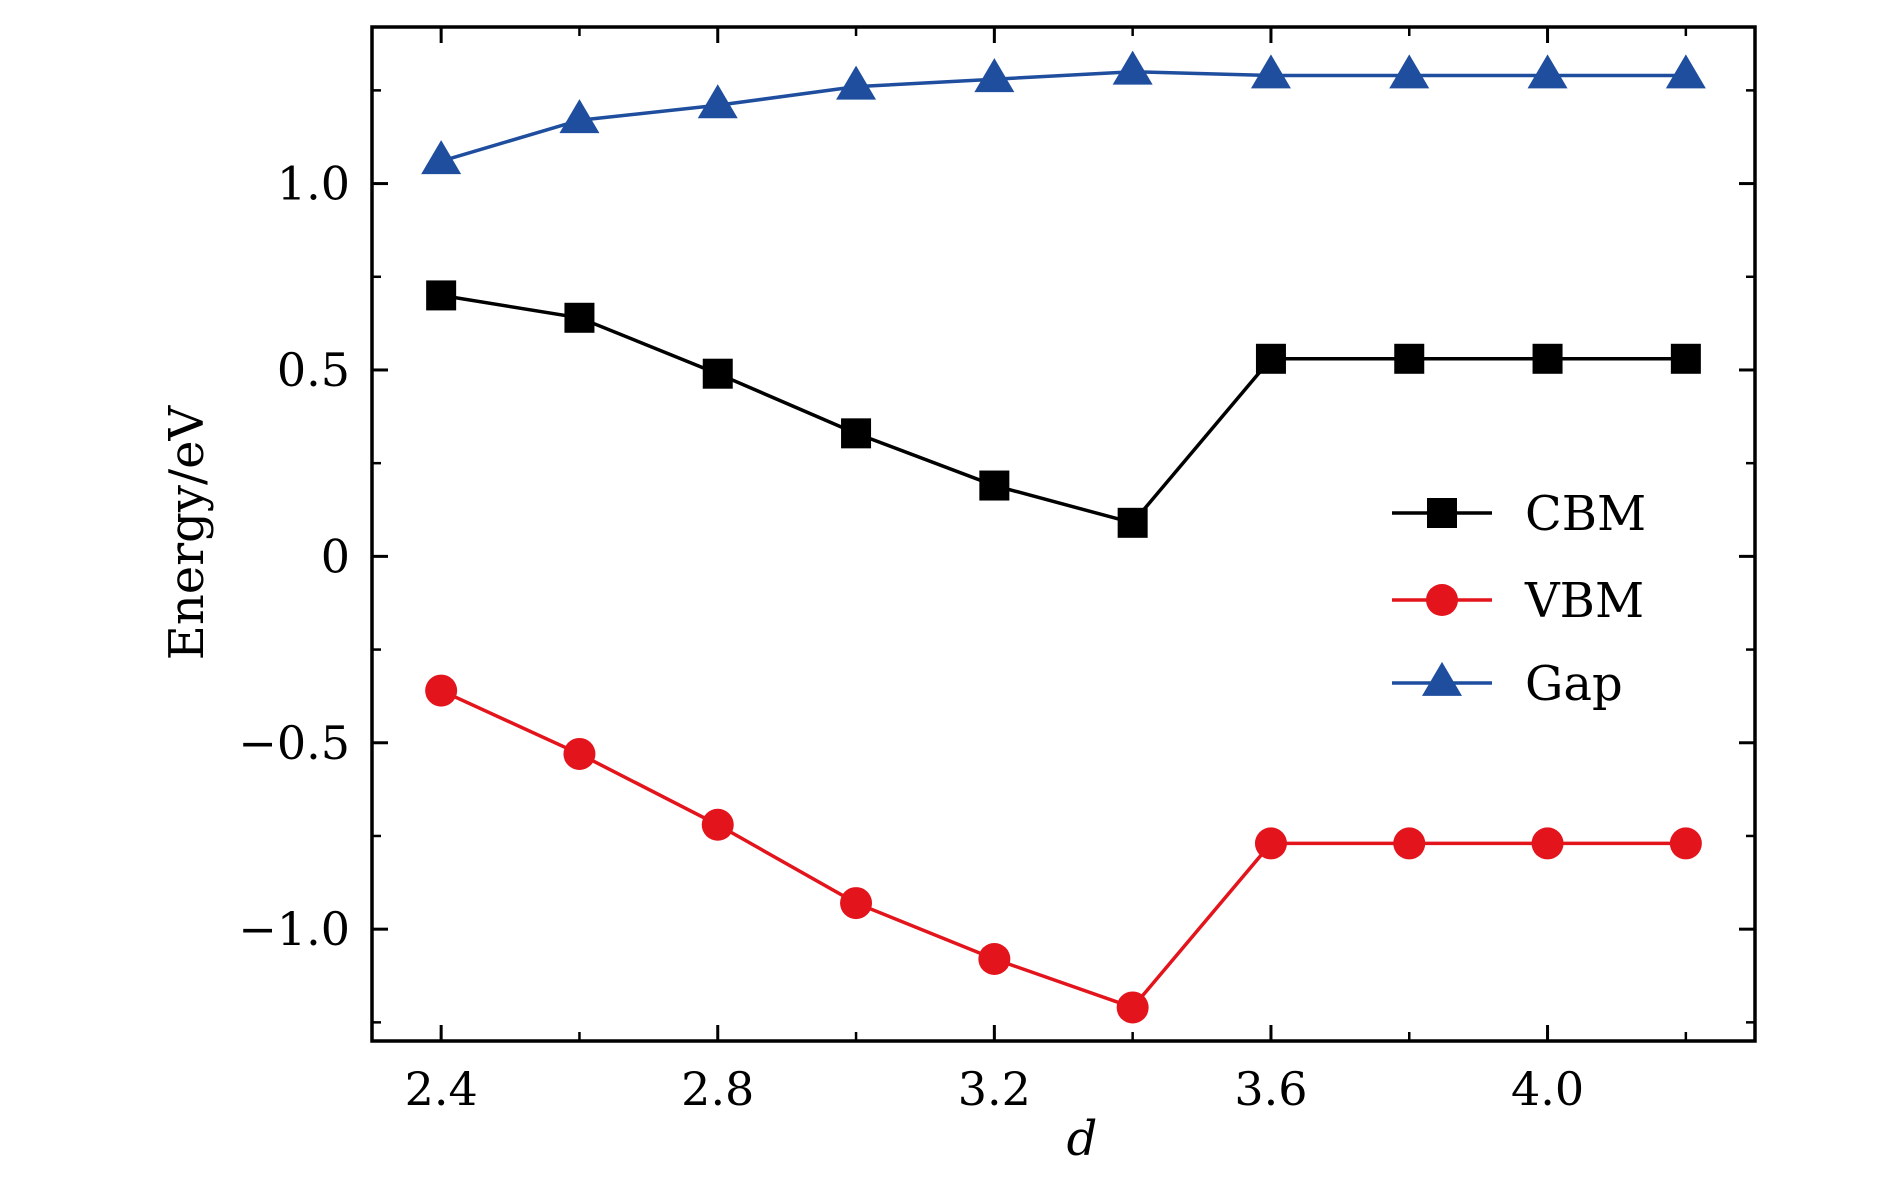  What do you see at coordinates (1507, 684) in the screenshot?
I see `legend-item-gap: Gap` at bounding box center [1507, 684].